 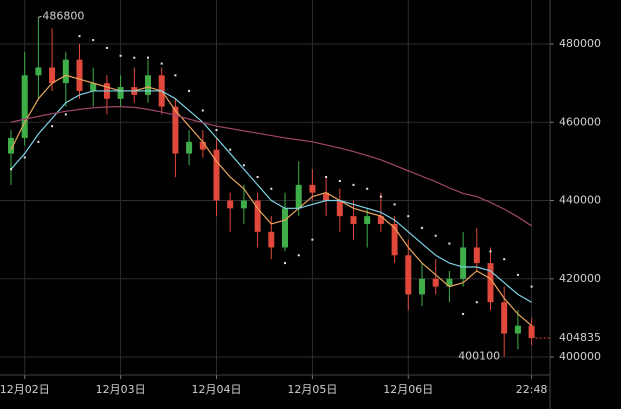 What do you see at coordinates (580, 356) in the screenshot?
I see `y-tick-label: 400000` at bounding box center [580, 356].